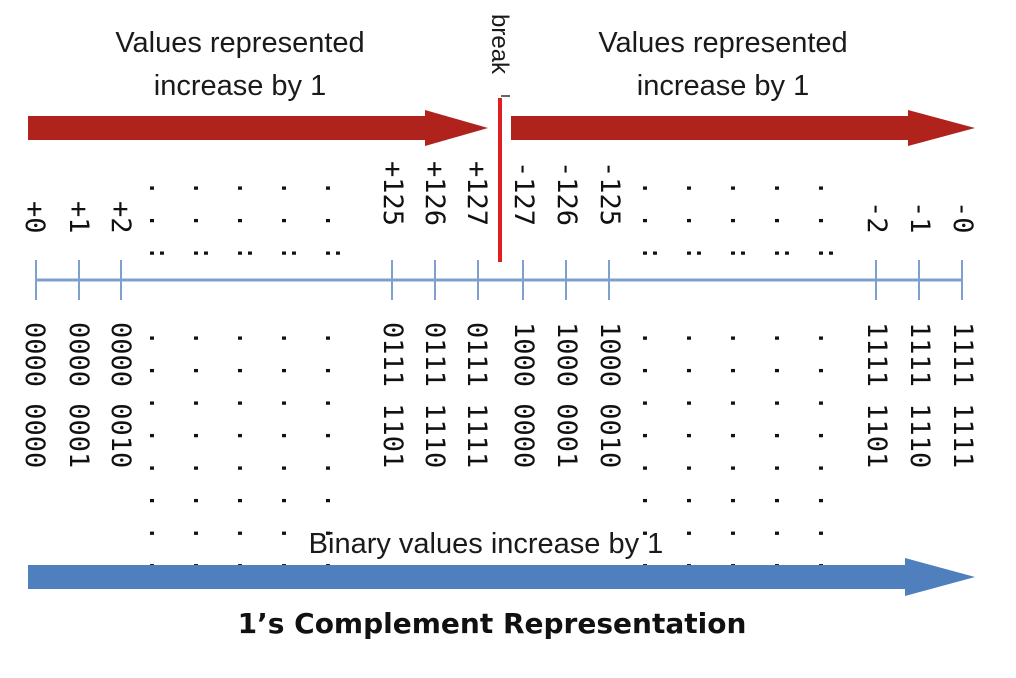 Image resolution: width=1016 pixels, height=678 pixels. I want to click on value-label: +127, so click(476, 193).